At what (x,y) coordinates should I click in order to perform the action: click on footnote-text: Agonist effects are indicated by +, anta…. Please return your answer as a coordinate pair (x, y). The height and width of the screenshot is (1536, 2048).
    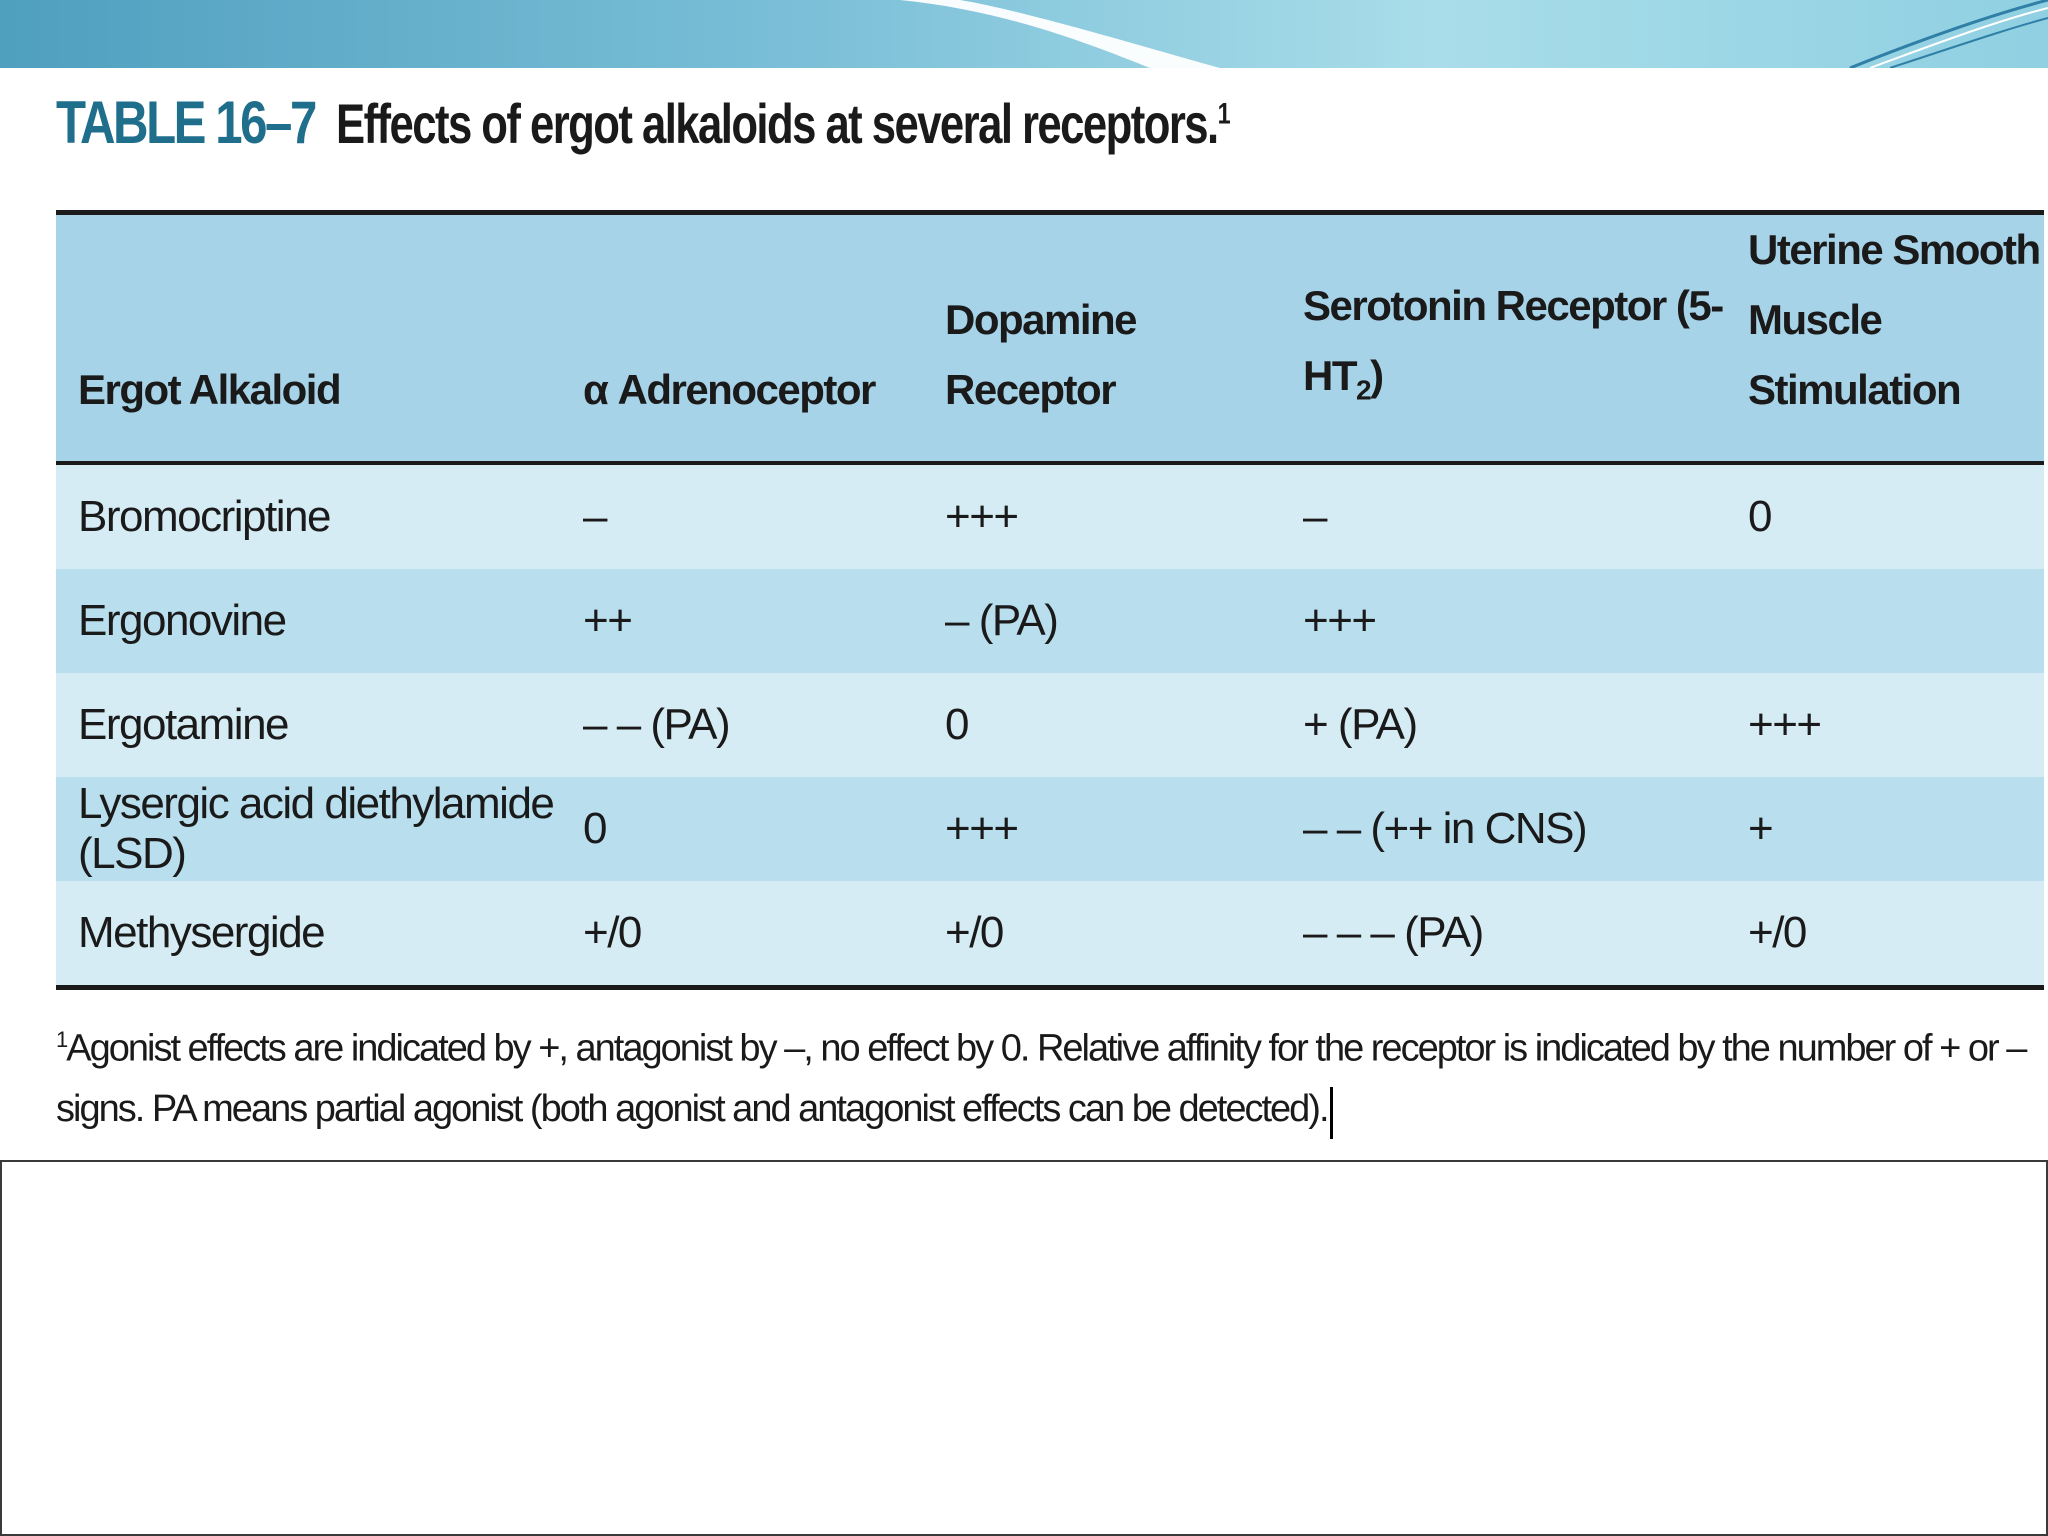
    Looking at the image, I should click on (1041, 1078).